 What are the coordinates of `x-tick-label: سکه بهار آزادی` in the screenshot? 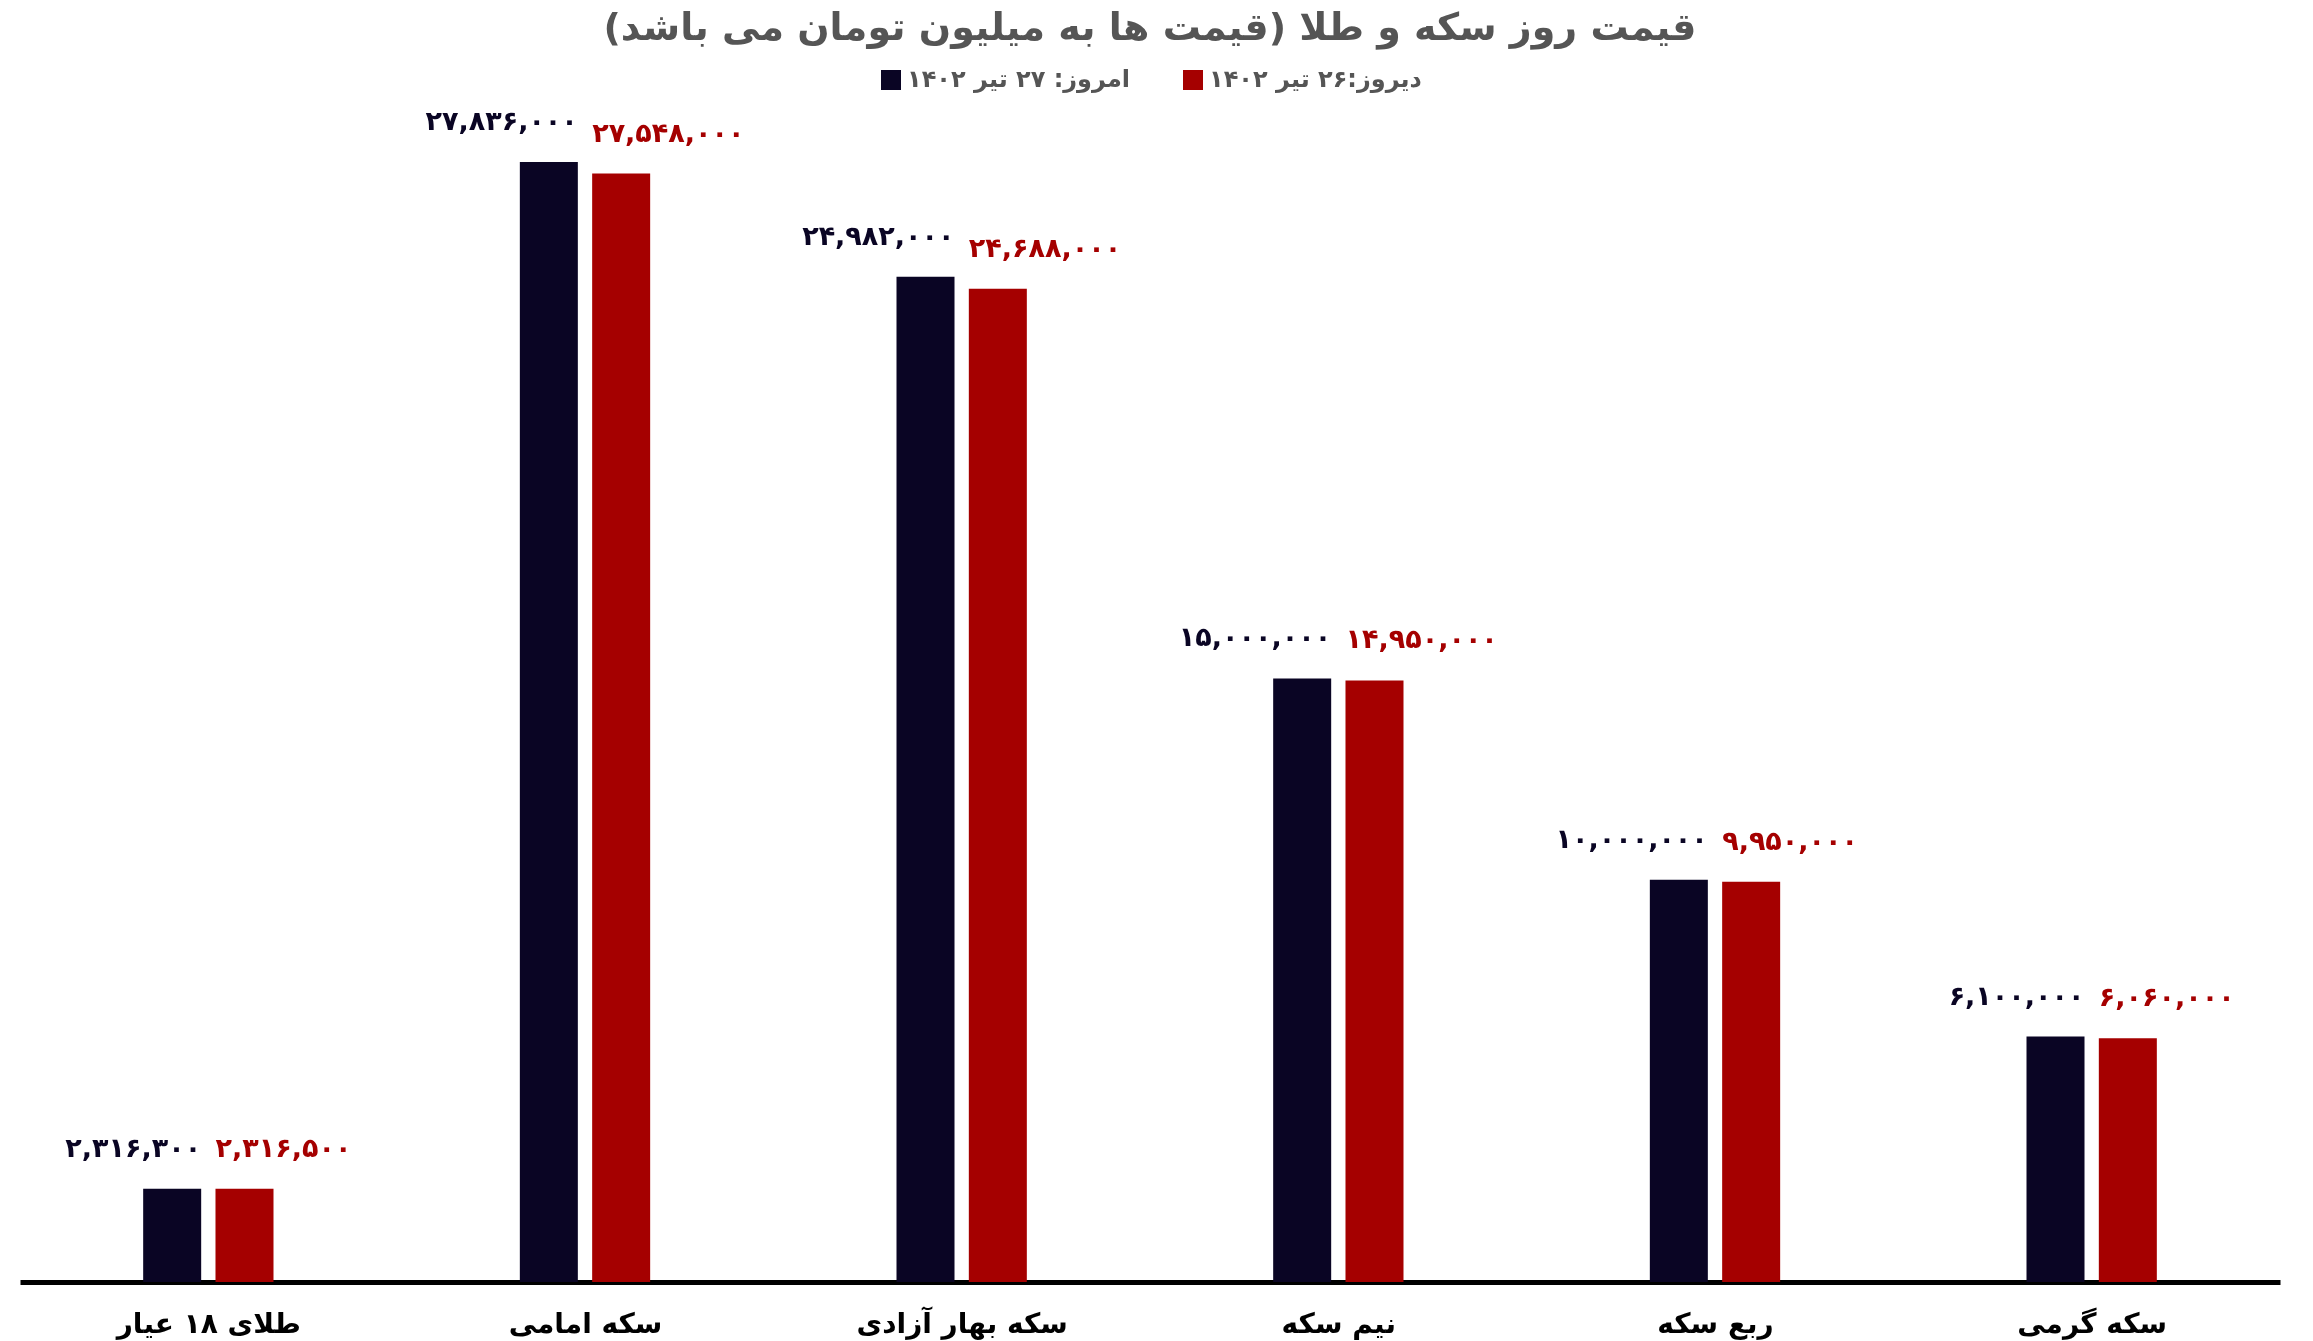 It's located at (962, 1322).